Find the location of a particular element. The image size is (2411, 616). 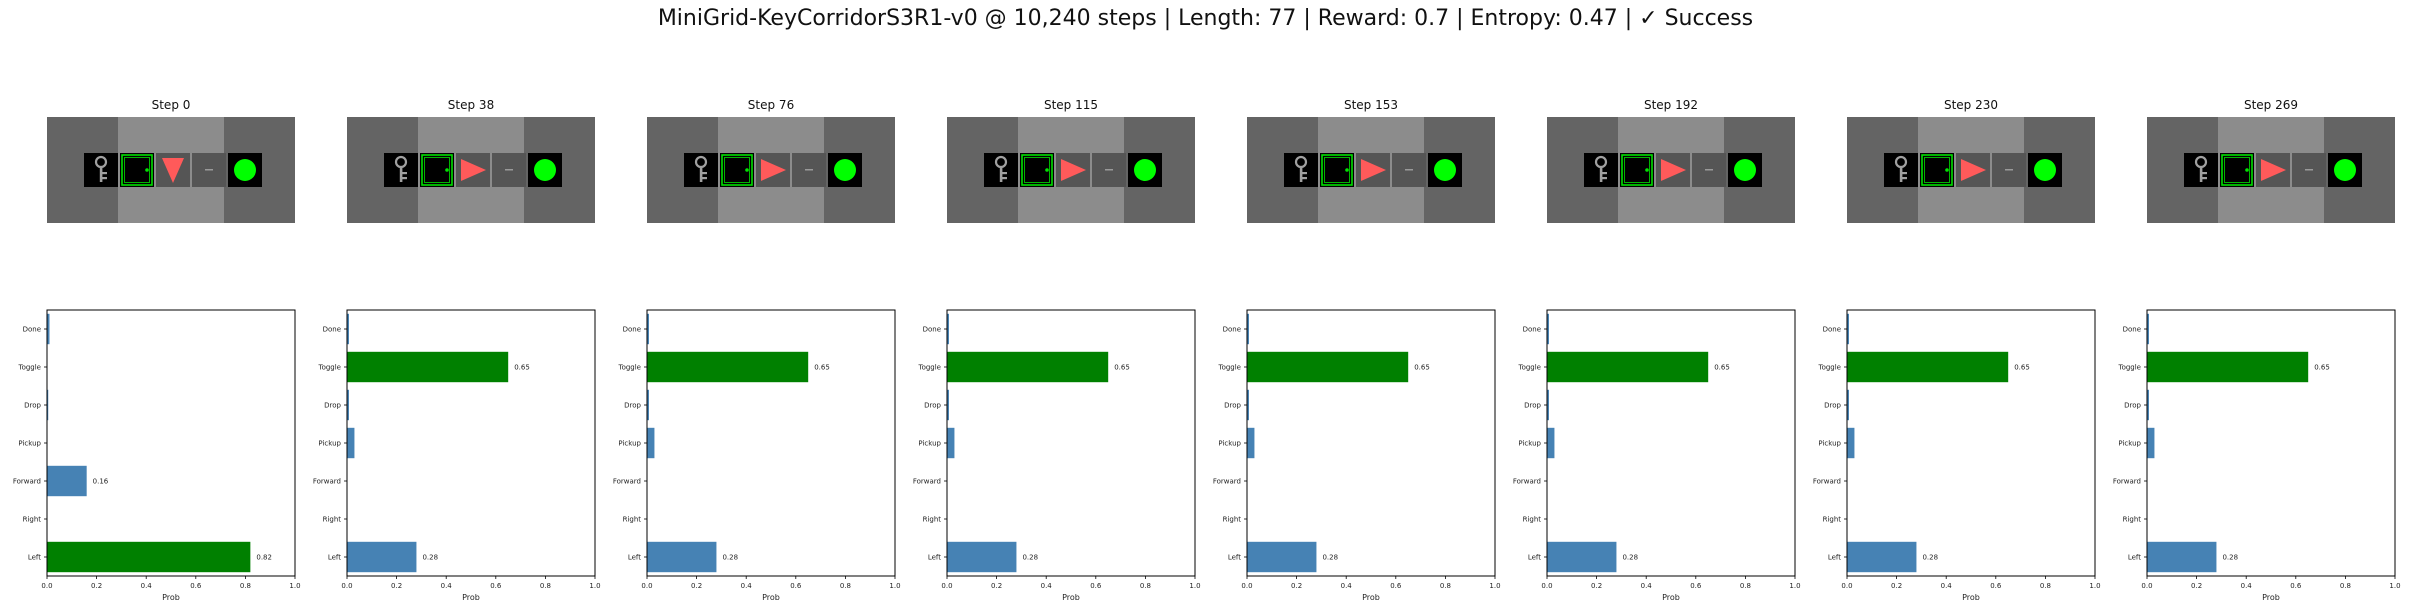

y-tick-label: Done is located at coordinates (632, 330).